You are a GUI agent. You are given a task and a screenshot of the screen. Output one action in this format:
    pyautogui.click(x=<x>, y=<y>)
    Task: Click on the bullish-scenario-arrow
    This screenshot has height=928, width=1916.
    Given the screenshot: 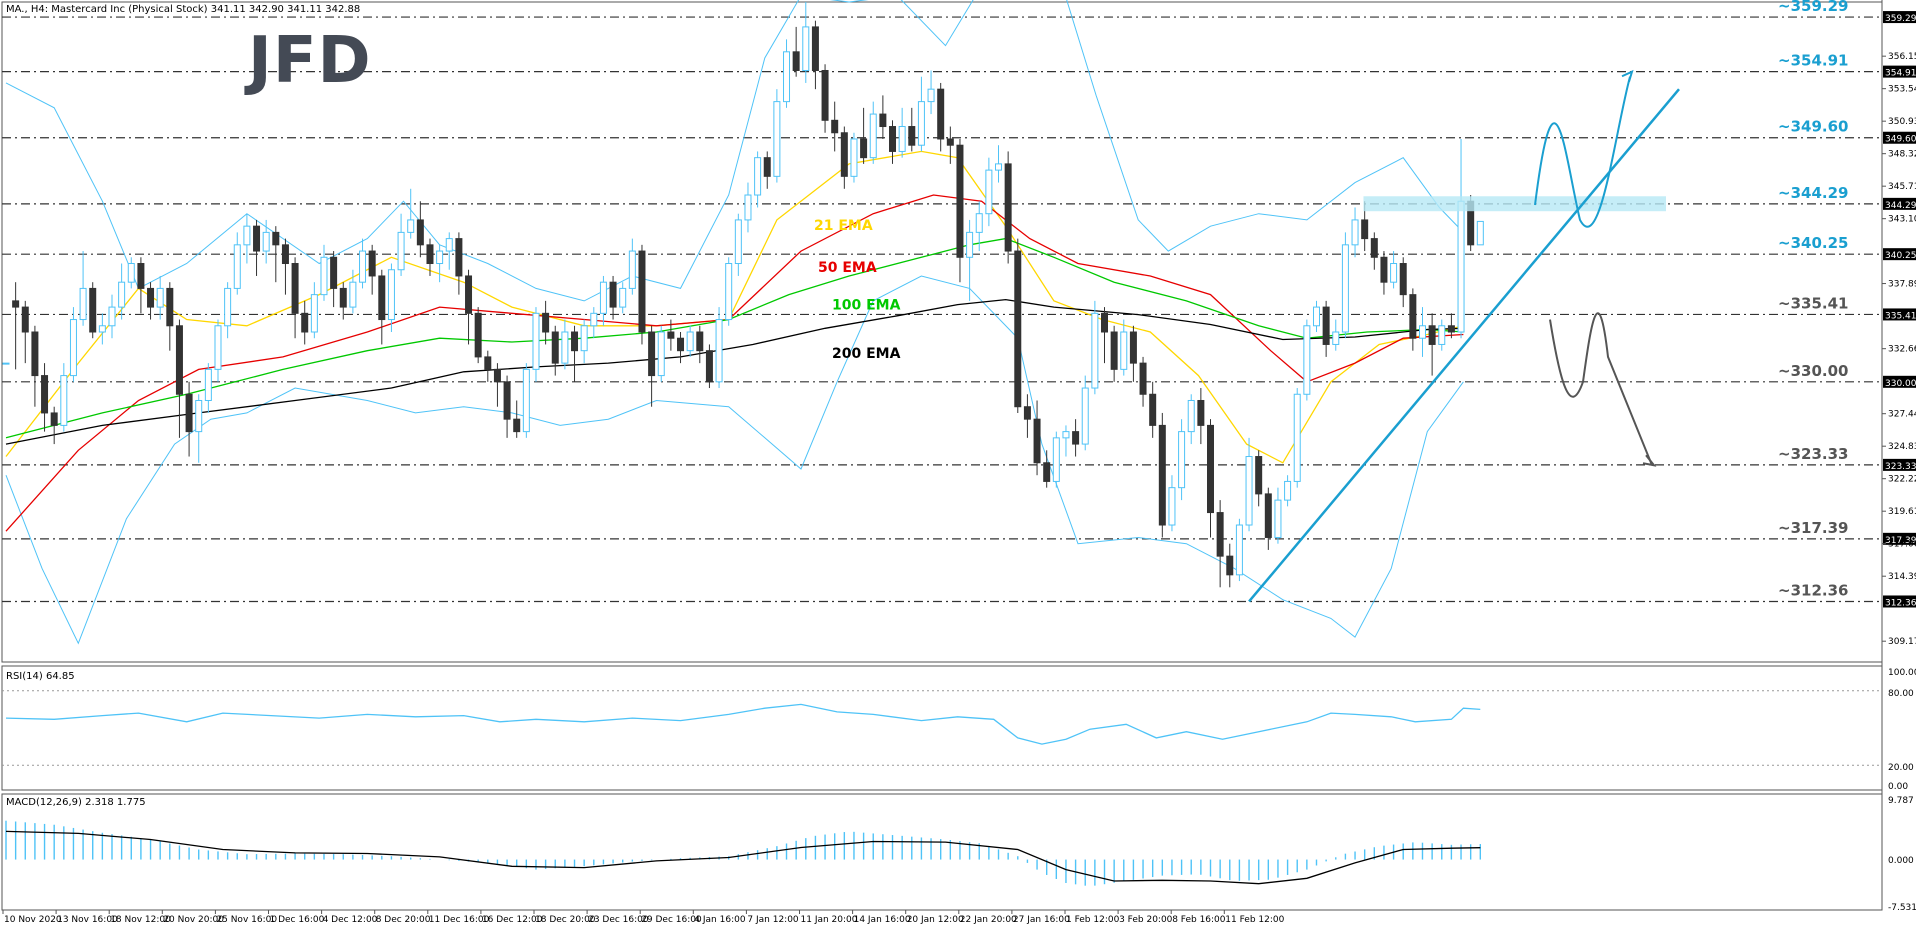 What is the action you would take?
    pyautogui.click(x=1582, y=152)
    